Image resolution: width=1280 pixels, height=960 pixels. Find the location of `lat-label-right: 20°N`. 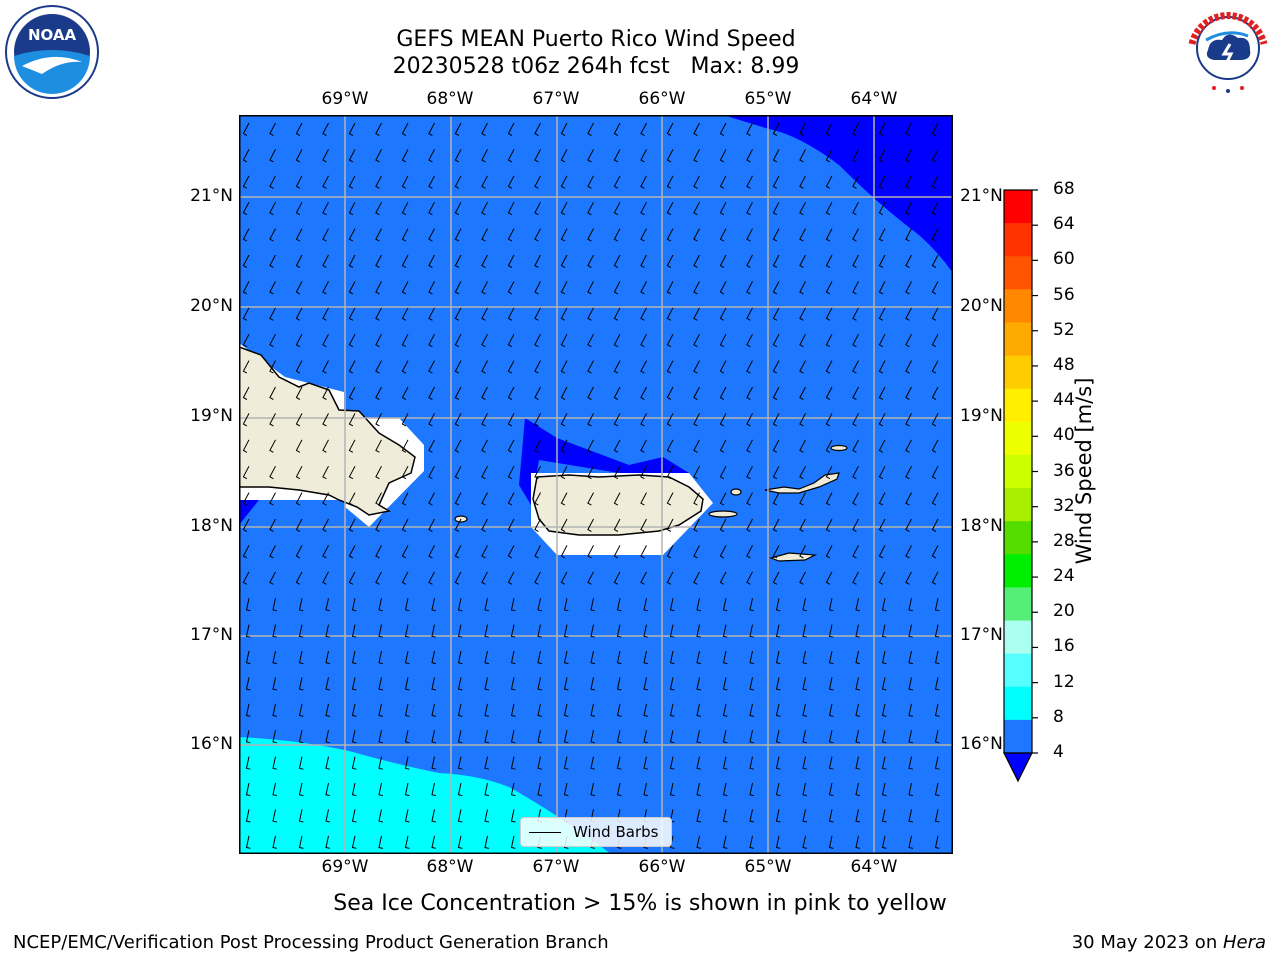

lat-label-right: 20°N is located at coordinates (981, 306).